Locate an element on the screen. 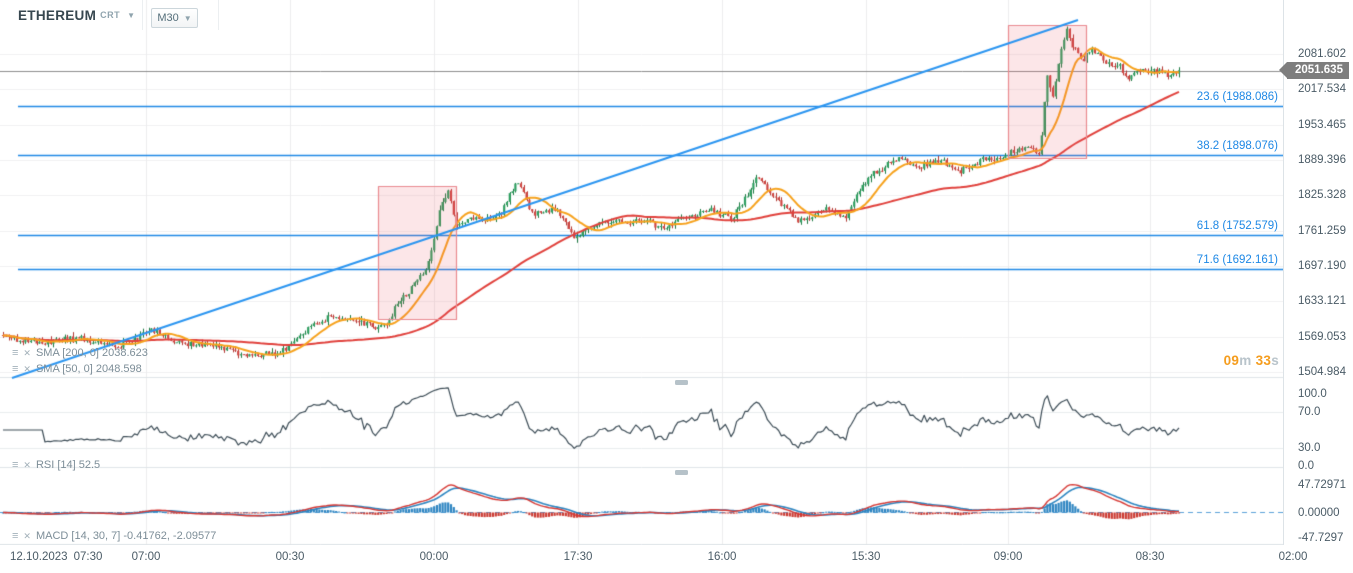  axis-tick: 1504.984 is located at coordinates (1322, 372).